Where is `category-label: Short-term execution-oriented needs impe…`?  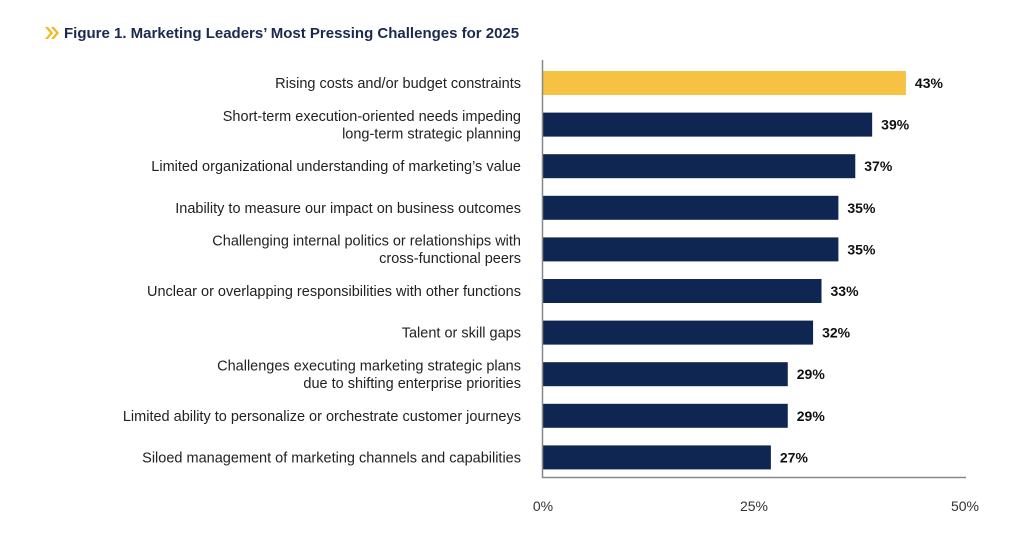 category-label: Short-term execution-oriented needs impe… is located at coordinates (372, 126).